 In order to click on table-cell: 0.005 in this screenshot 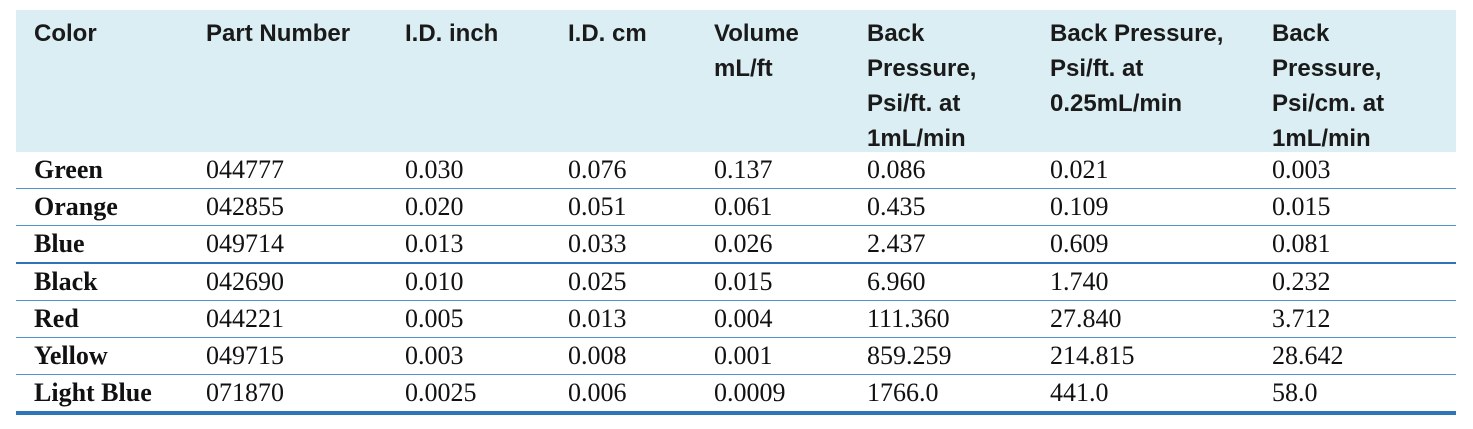, I will do `click(434, 318)`.